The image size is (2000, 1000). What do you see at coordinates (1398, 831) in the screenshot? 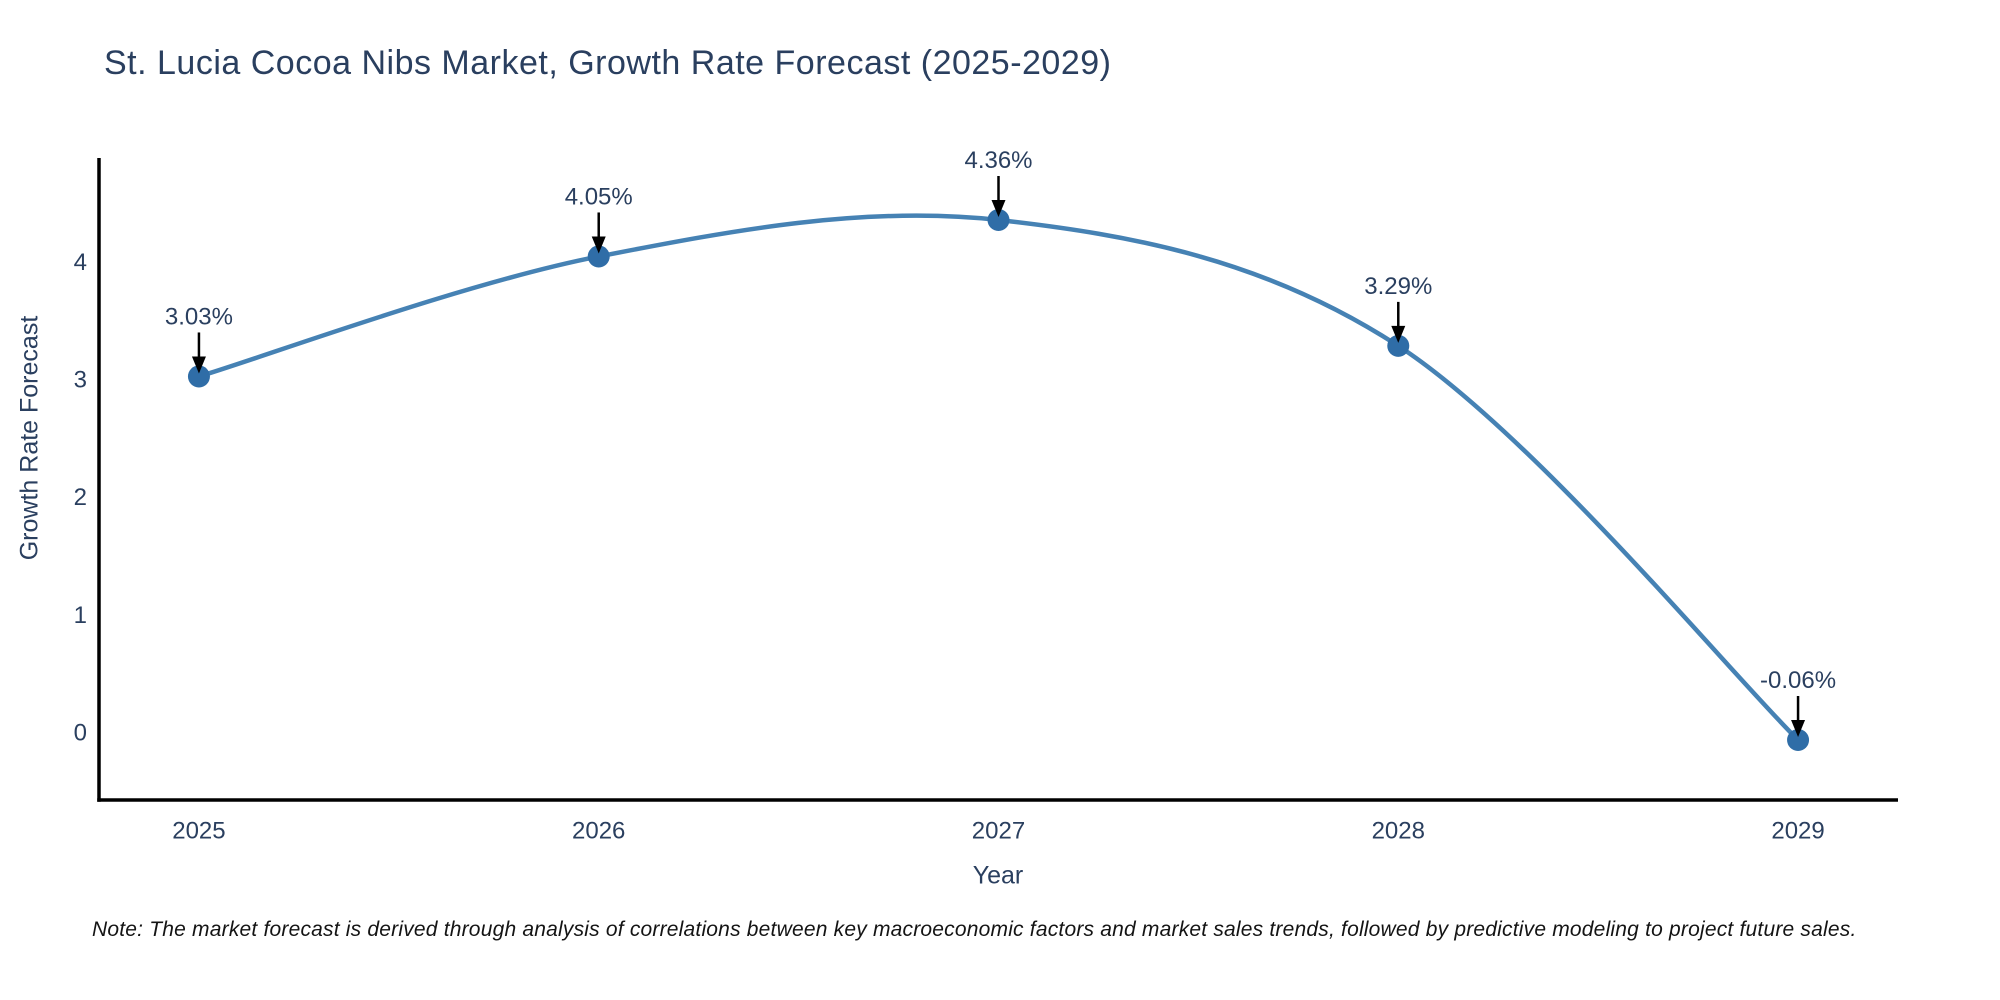
I see `x-tick-label: 2028` at bounding box center [1398, 831].